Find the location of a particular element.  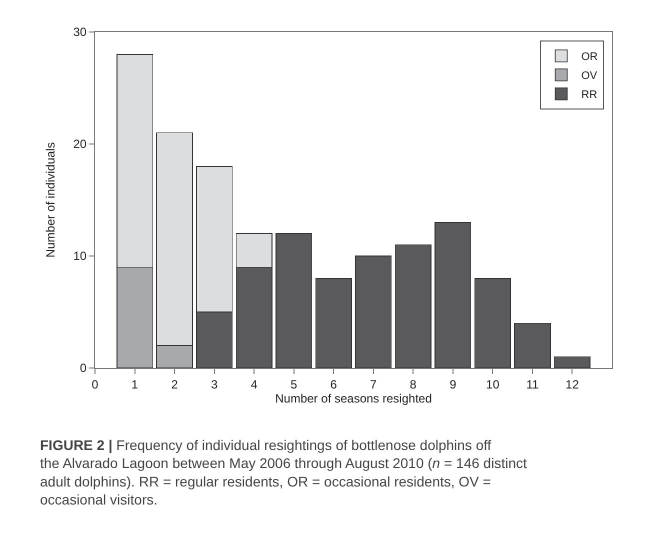

x-tick-label: 9 is located at coordinates (453, 384).